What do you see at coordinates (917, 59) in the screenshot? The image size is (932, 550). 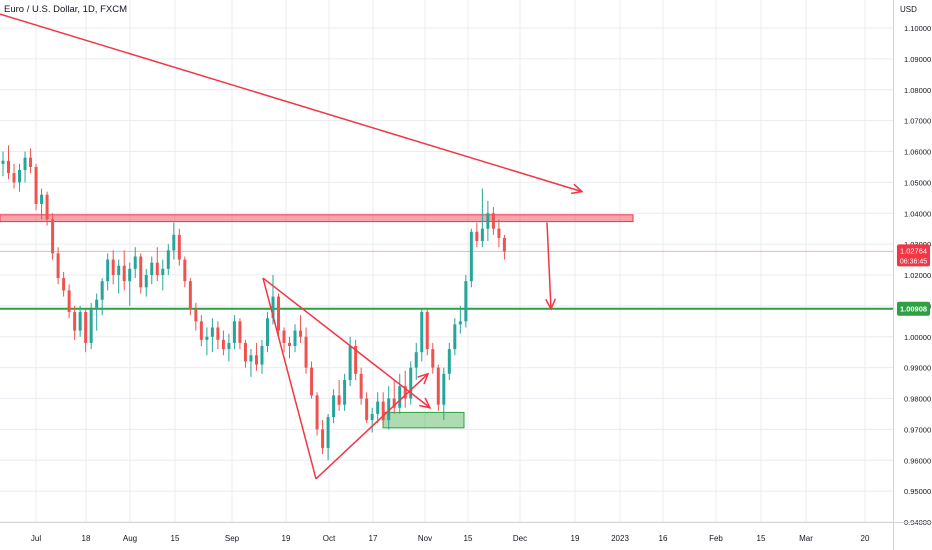 I see `price-tick-label: 1.09000` at bounding box center [917, 59].